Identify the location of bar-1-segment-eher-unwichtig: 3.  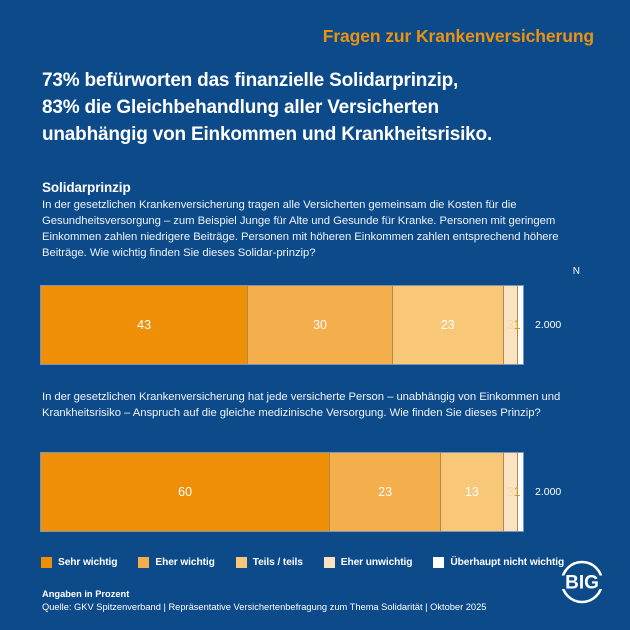
(511, 325).